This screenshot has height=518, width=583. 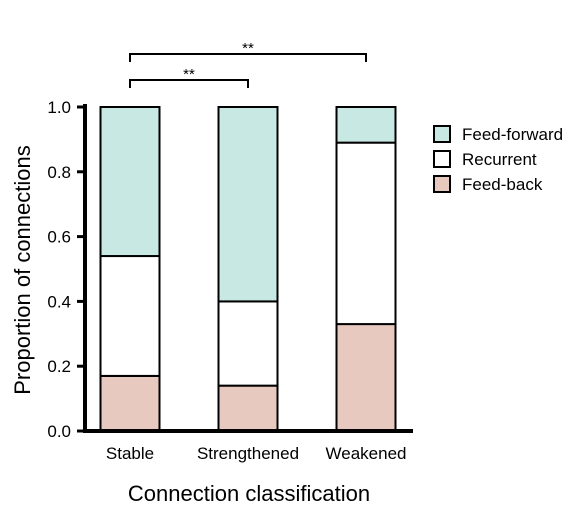 What do you see at coordinates (248, 408) in the screenshot?
I see `bar-strengthened-feed-back` at bounding box center [248, 408].